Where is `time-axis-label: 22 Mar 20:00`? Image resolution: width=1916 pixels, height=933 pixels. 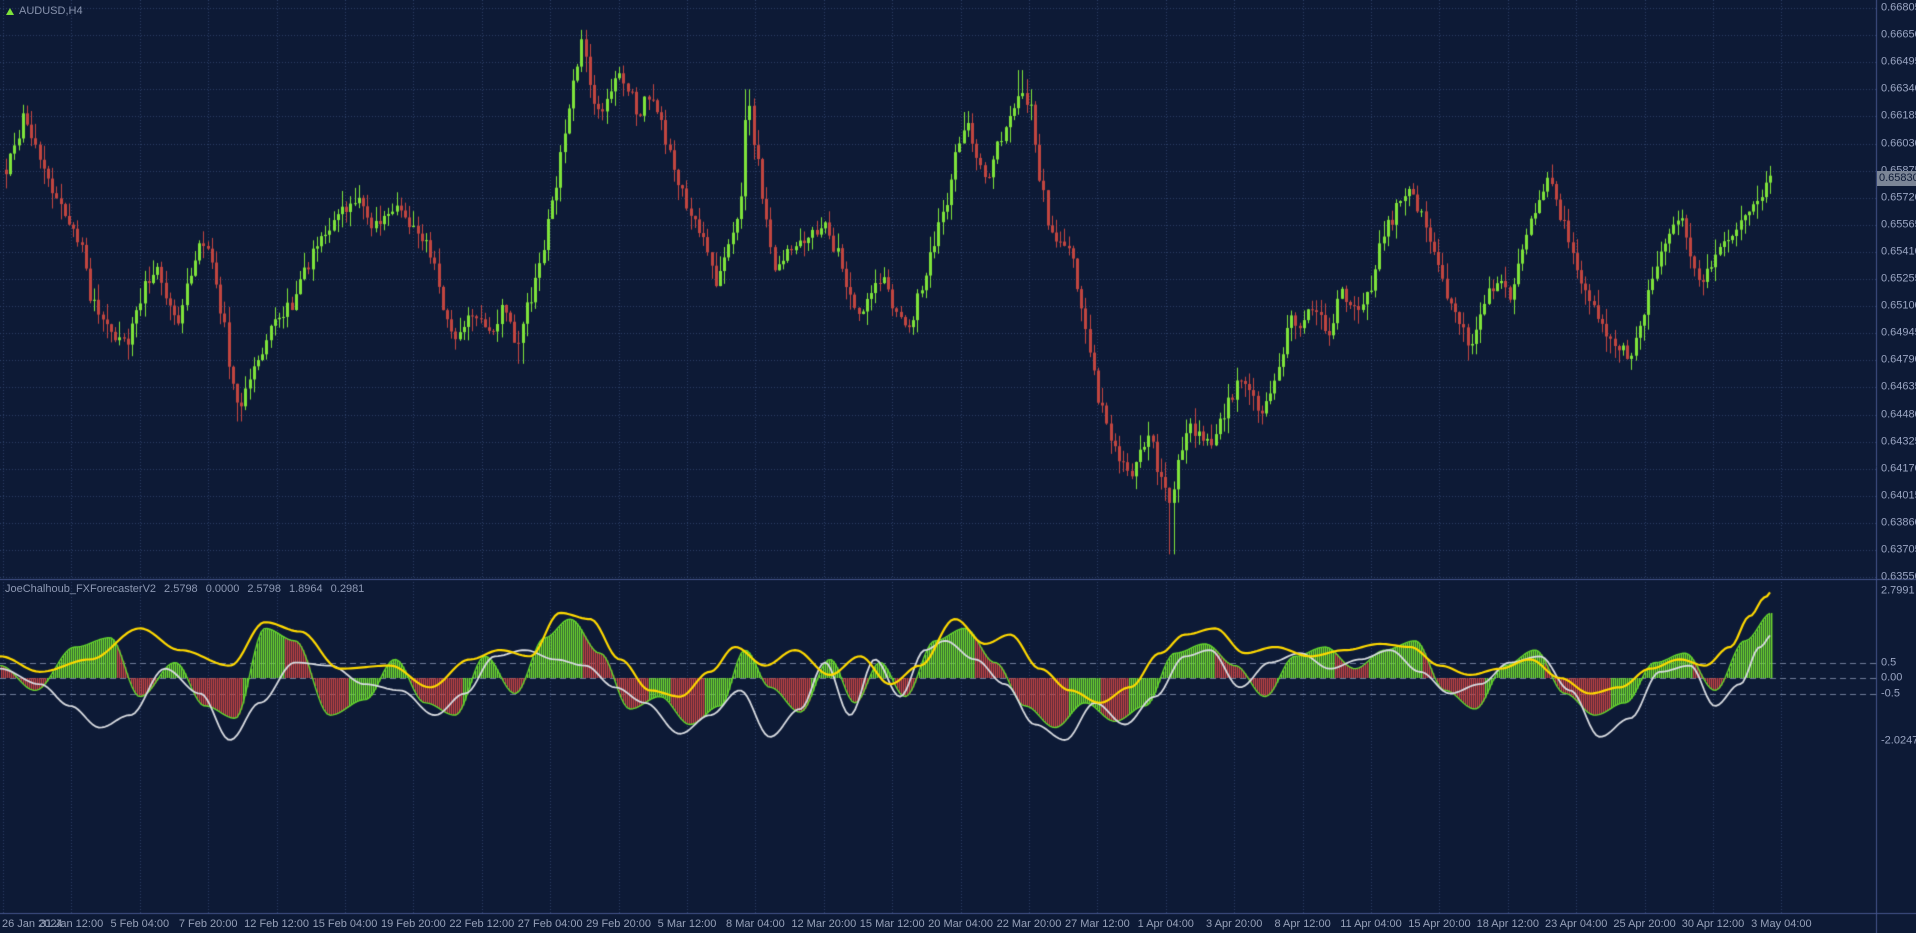 time-axis-label: 22 Mar 20:00 is located at coordinates (1029, 924).